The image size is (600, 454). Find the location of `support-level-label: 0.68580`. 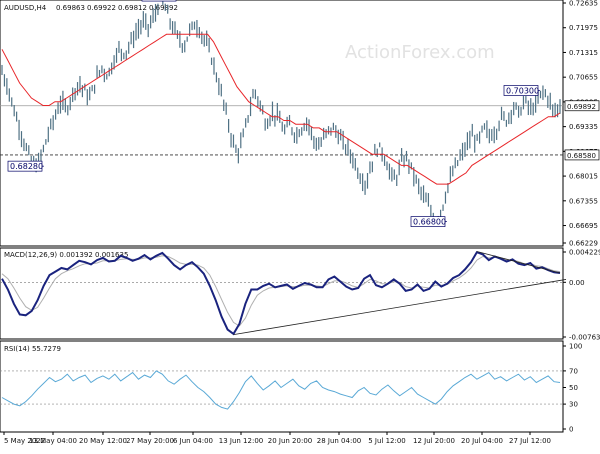

support-level-label: 0.68580 is located at coordinates (581, 156).